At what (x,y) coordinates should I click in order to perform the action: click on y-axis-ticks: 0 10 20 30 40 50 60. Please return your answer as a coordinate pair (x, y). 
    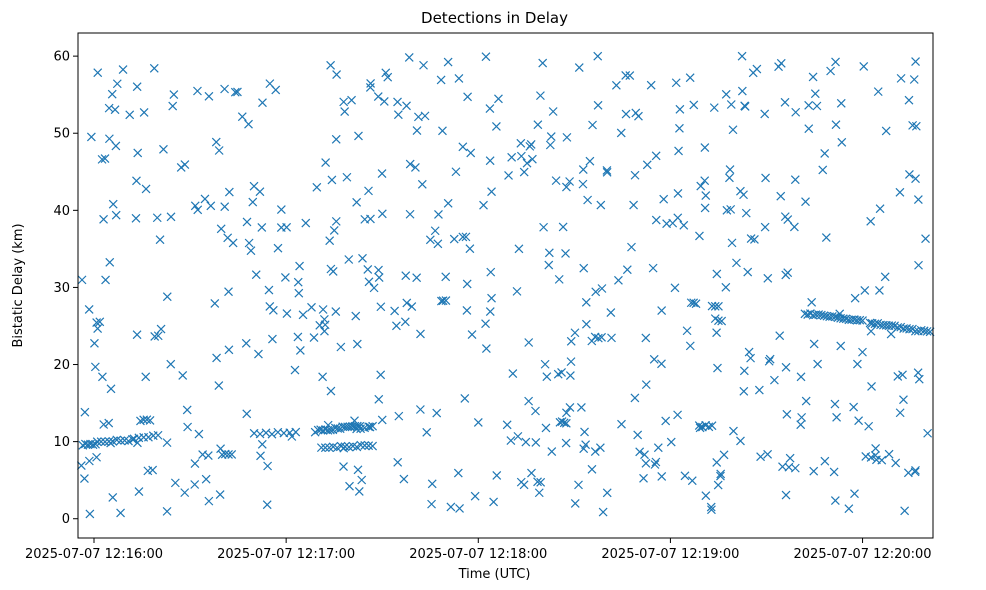
    Looking at the image, I should click on (65, 288).